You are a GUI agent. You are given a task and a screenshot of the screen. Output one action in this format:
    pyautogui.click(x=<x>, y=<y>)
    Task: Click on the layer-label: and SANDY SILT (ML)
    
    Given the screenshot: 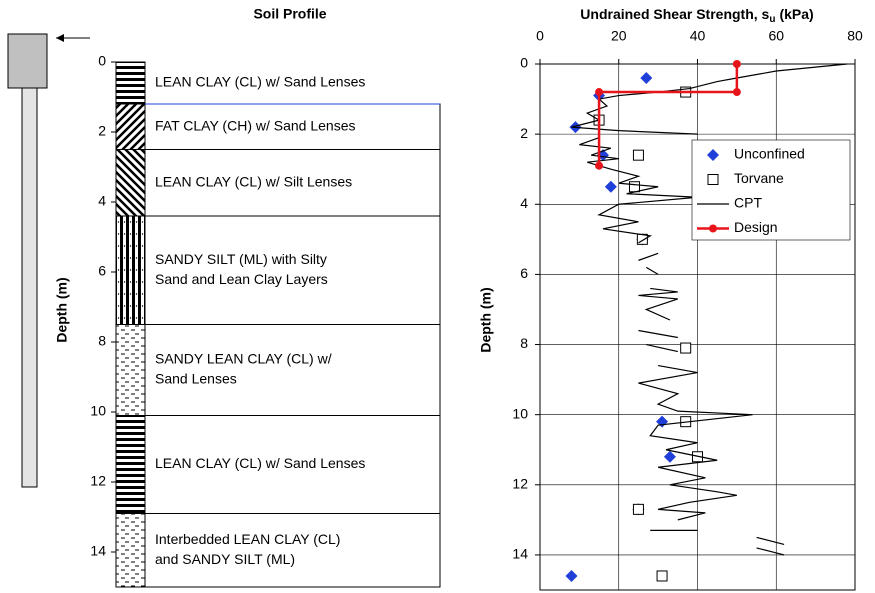 What is the action you would take?
    pyautogui.click(x=225, y=559)
    